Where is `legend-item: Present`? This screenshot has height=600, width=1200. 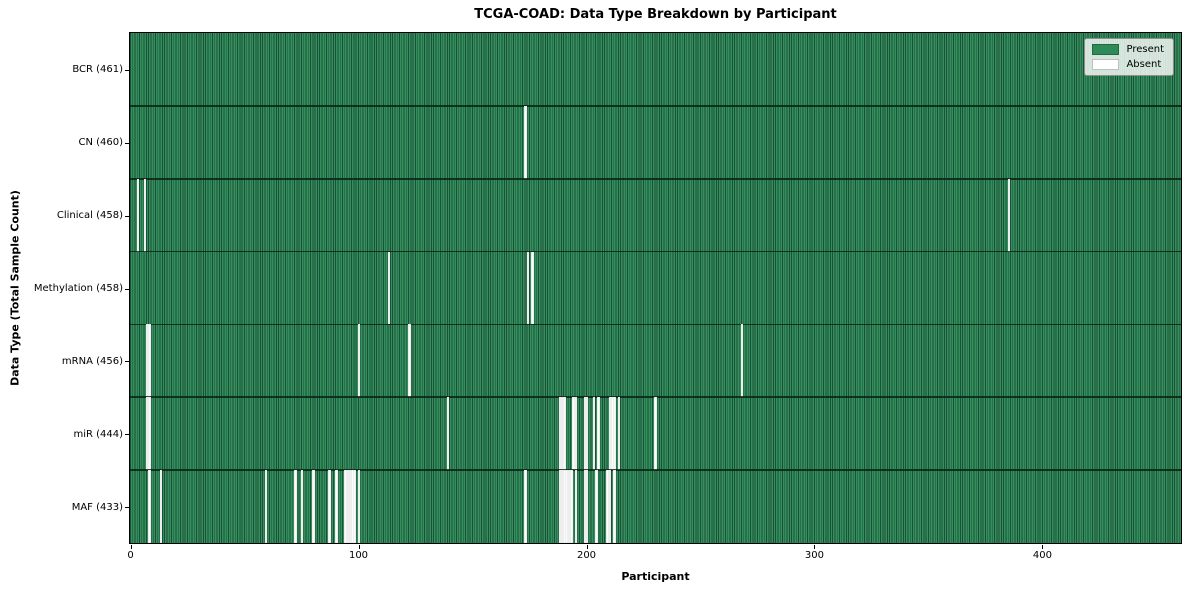 legend-item: Present is located at coordinates (1128, 49).